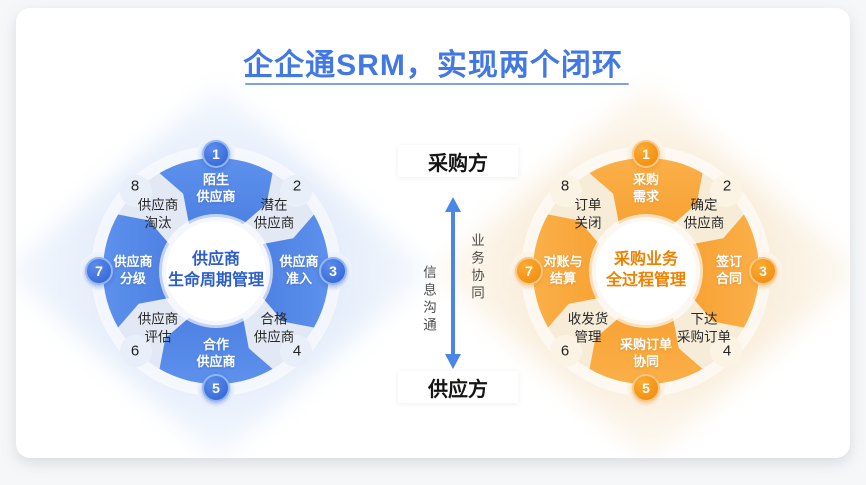 Image resolution: width=866 pixels, height=485 pixels. What do you see at coordinates (158, 213) in the screenshot?
I see `supplier-step-8-label: 供应商 淘汰` at bounding box center [158, 213].